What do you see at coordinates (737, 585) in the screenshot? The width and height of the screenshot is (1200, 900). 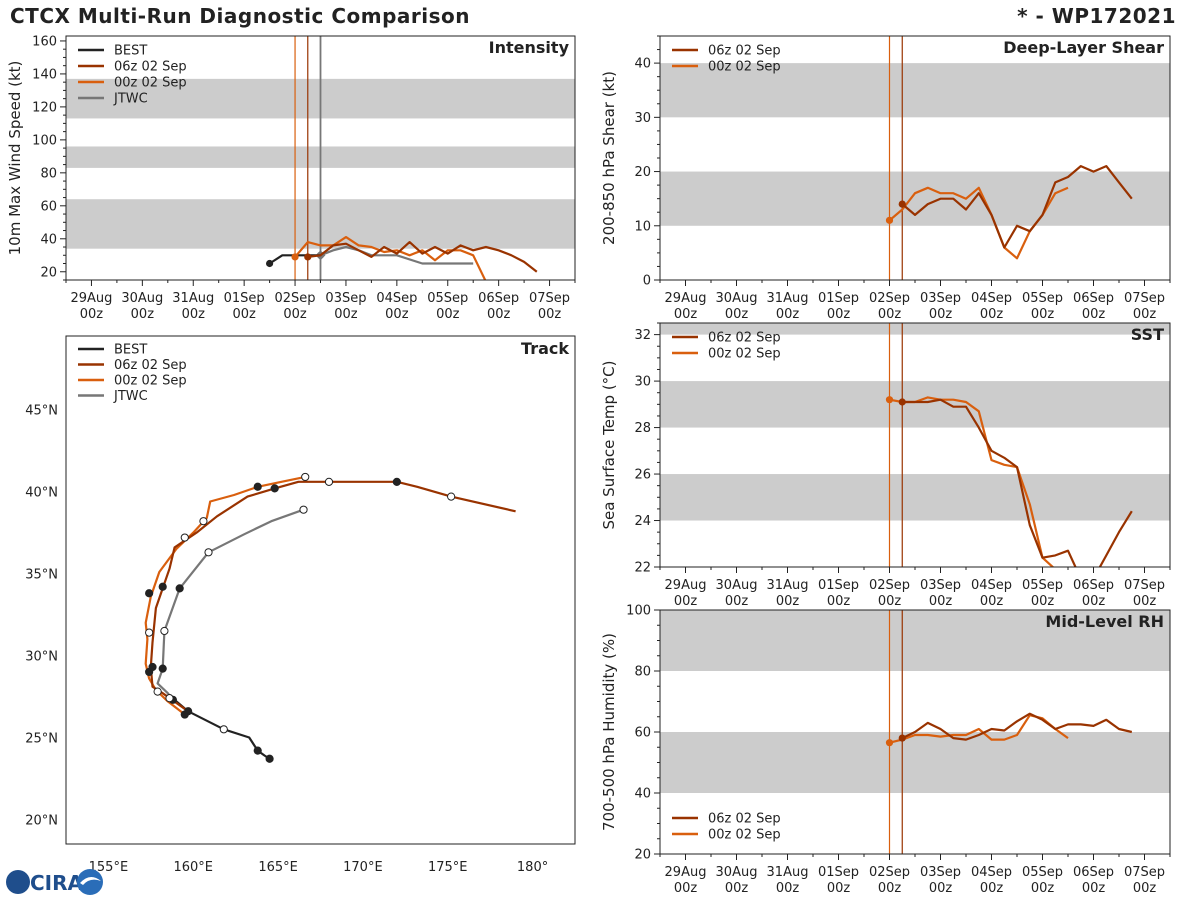 I see `sst-xtick-label-date: 30Aug` at bounding box center [737, 585].